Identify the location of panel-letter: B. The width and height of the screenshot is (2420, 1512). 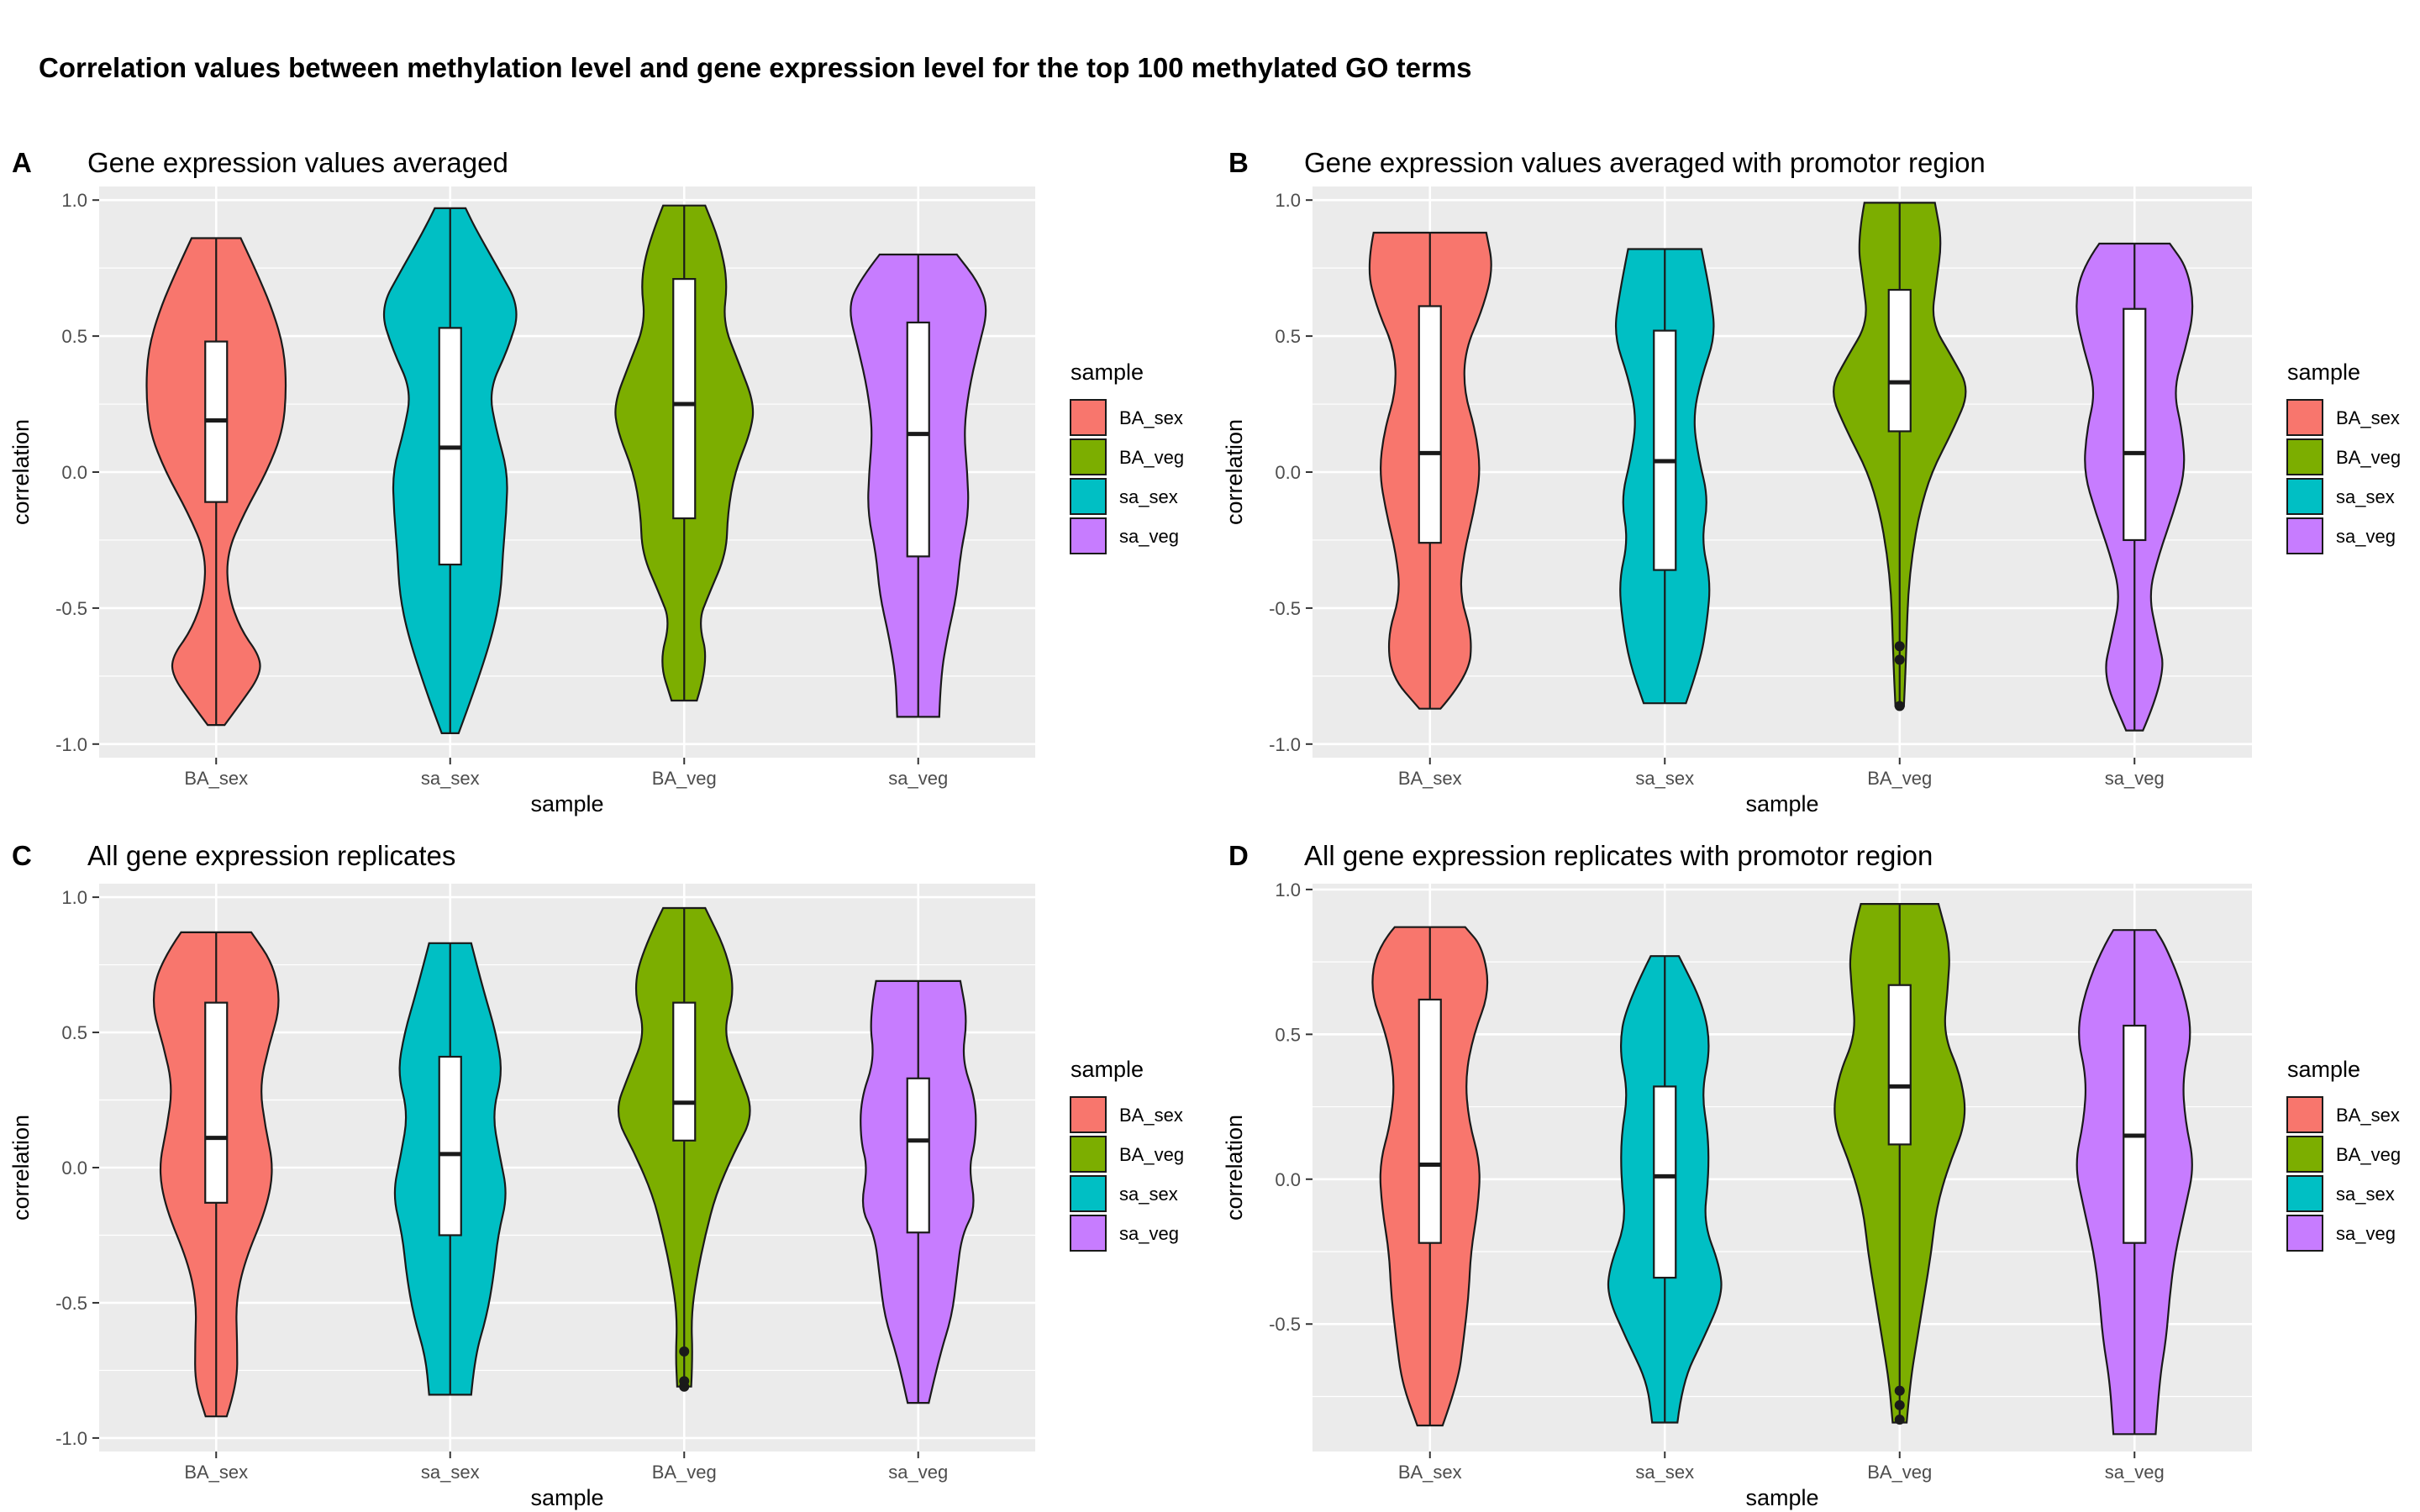
(1238, 162).